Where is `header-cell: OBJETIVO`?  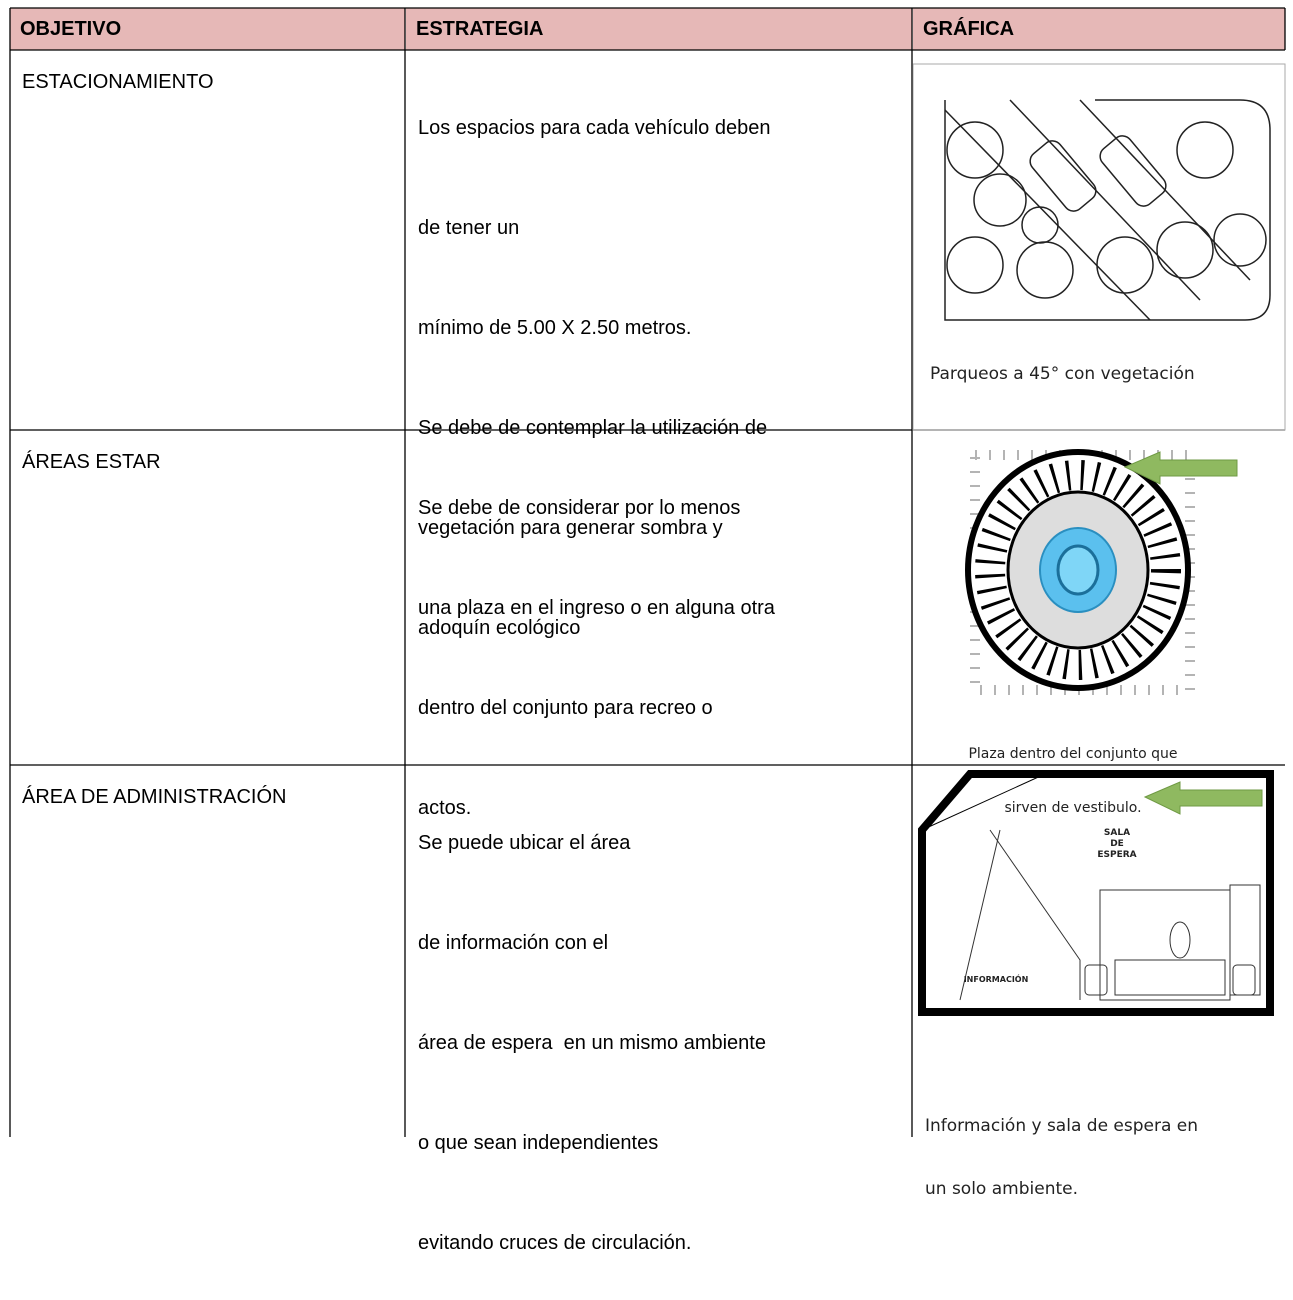
header-cell: OBJETIVO is located at coordinates (207, 29).